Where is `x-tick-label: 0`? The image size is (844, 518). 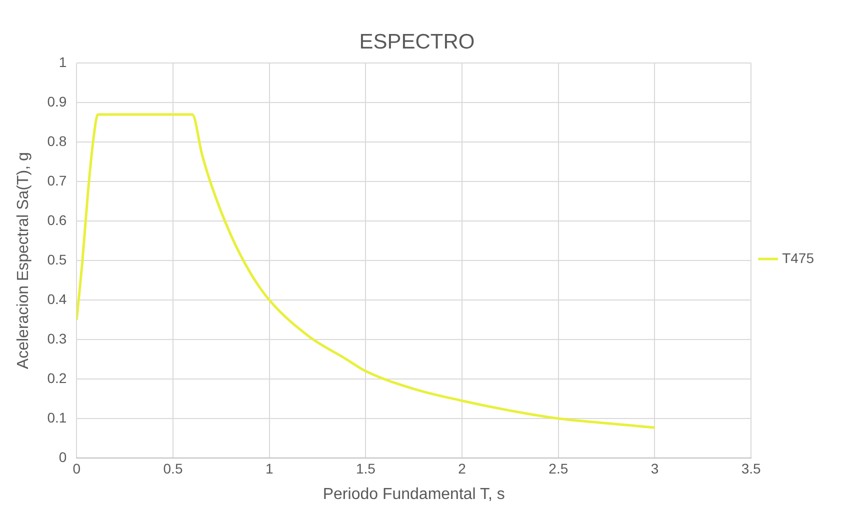
x-tick-label: 0 is located at coordinates (76, 468).